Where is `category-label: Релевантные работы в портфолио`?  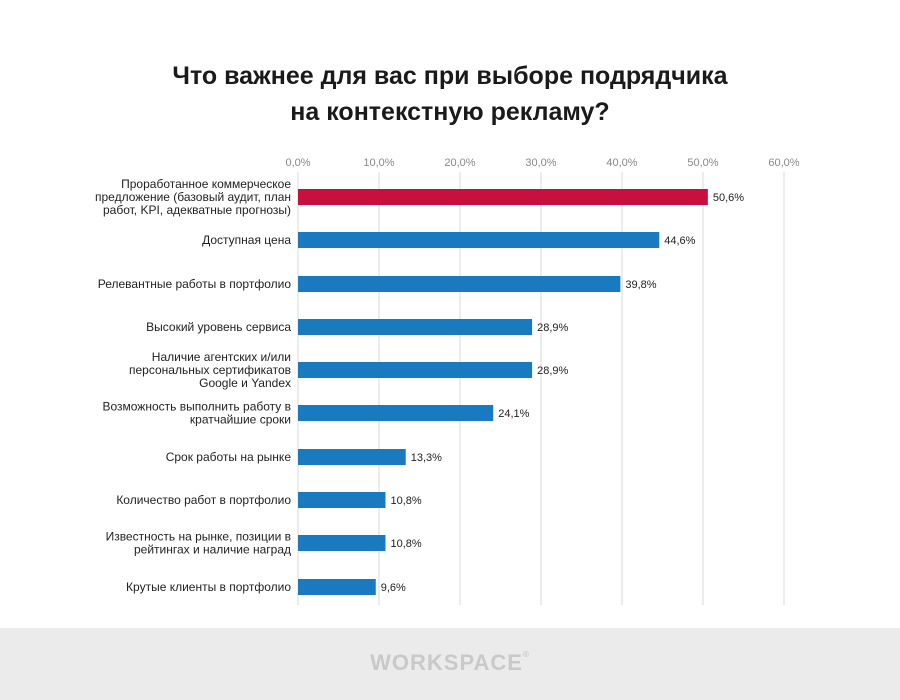 category-label: Релевантные работы в портфолио is located at coordinates (195, 284).